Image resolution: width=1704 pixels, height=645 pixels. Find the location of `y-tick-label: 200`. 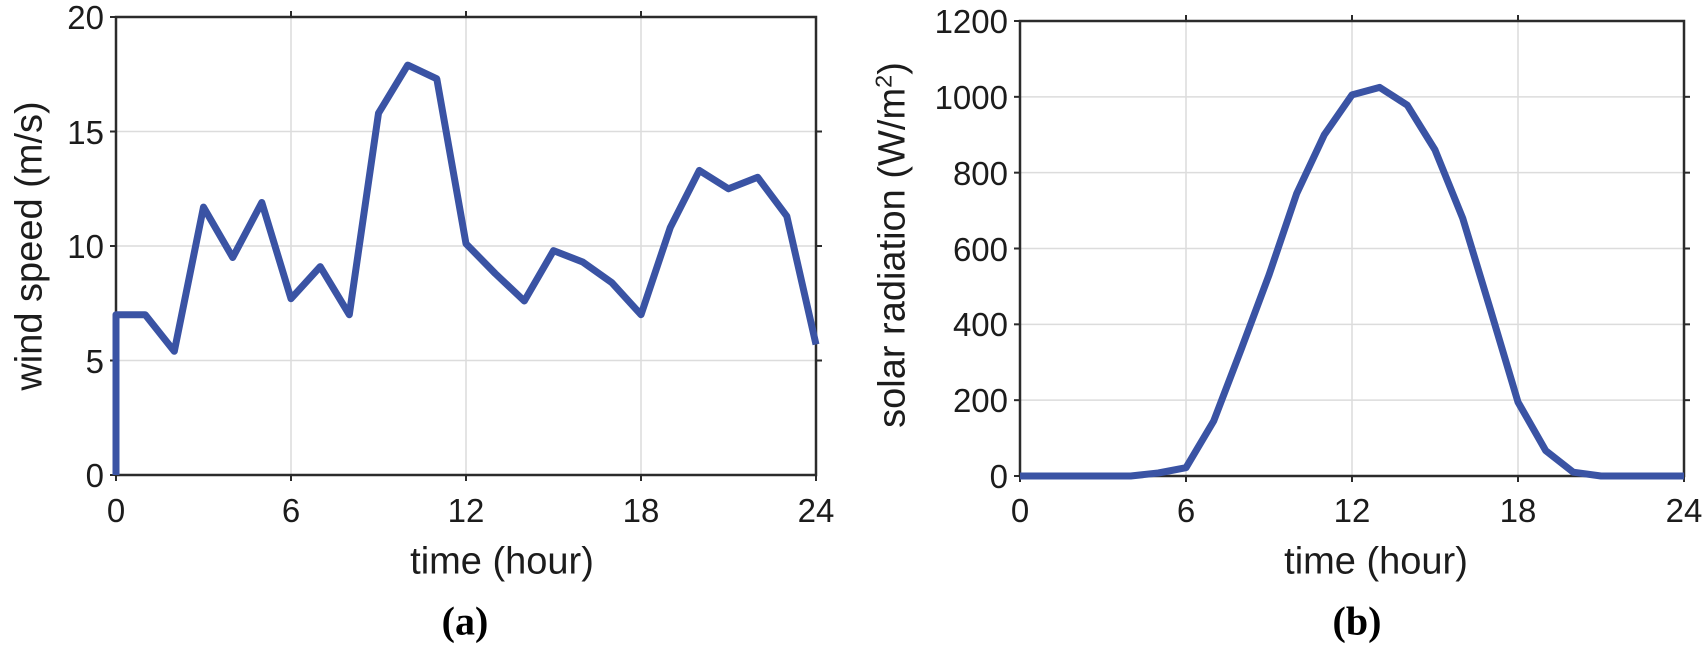

y-tick-label: 200 is located at coordinates (980, 401).